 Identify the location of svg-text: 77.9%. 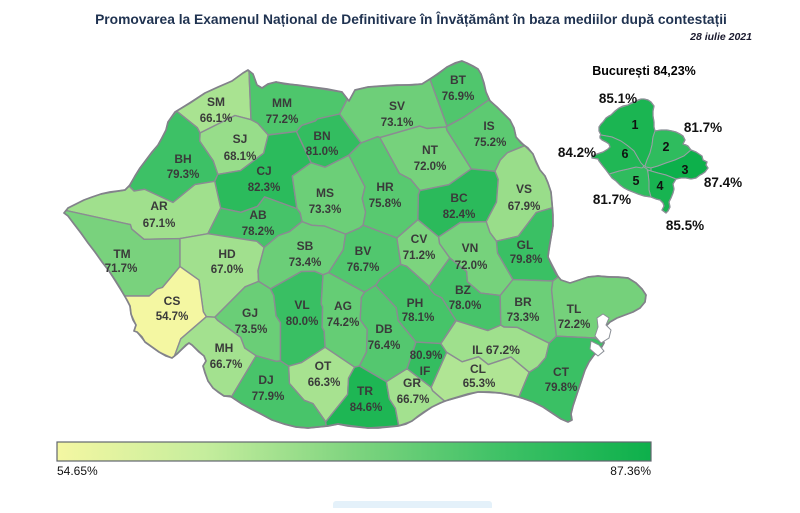
(268, 397).